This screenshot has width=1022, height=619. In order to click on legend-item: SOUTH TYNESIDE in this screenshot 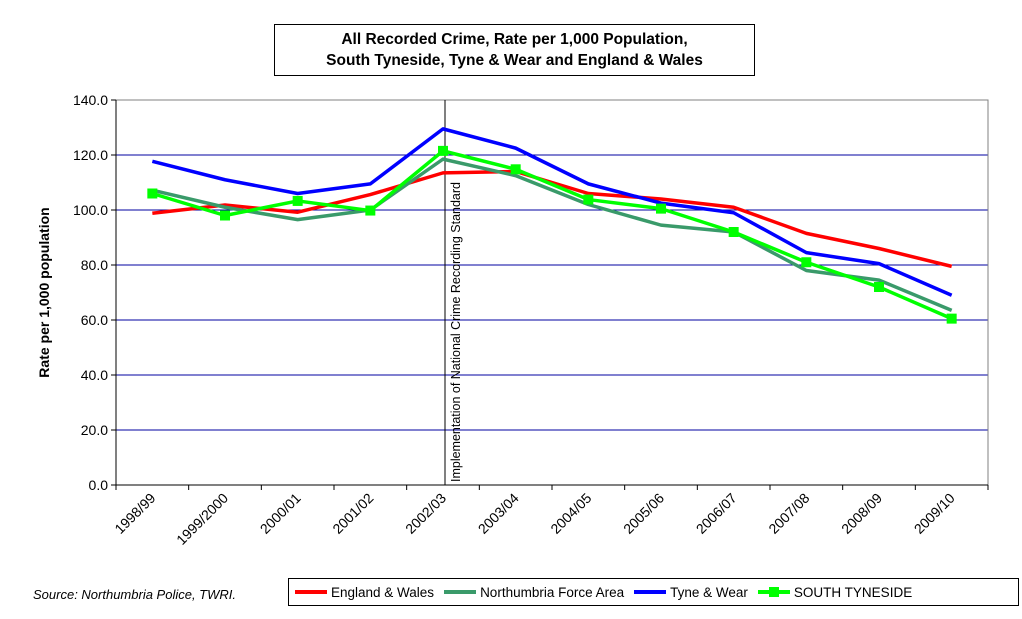, I will do `click(835, 592)`.